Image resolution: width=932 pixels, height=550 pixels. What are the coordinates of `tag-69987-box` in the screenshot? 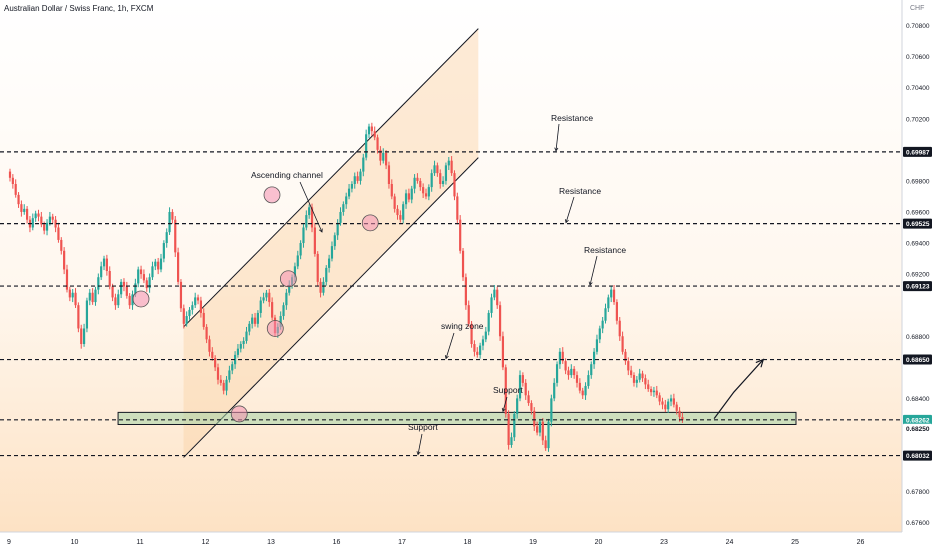 It's located at (917, 151).